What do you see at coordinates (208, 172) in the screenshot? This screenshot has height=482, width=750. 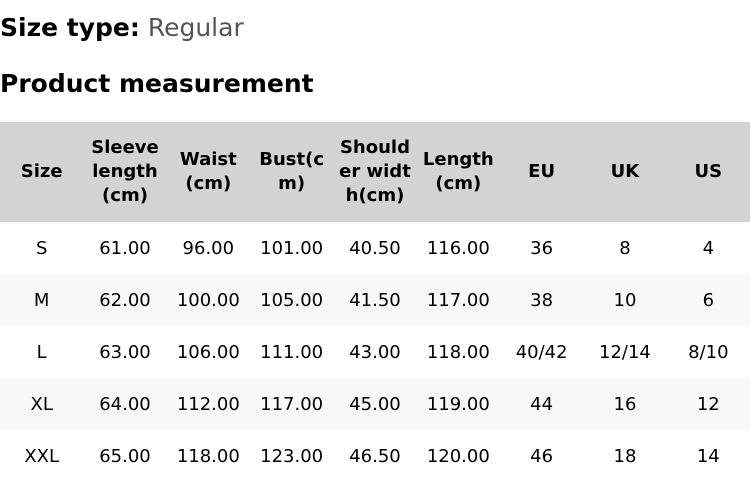 I see `column-header: Waist(cm)` at bounding box center [208, 172].